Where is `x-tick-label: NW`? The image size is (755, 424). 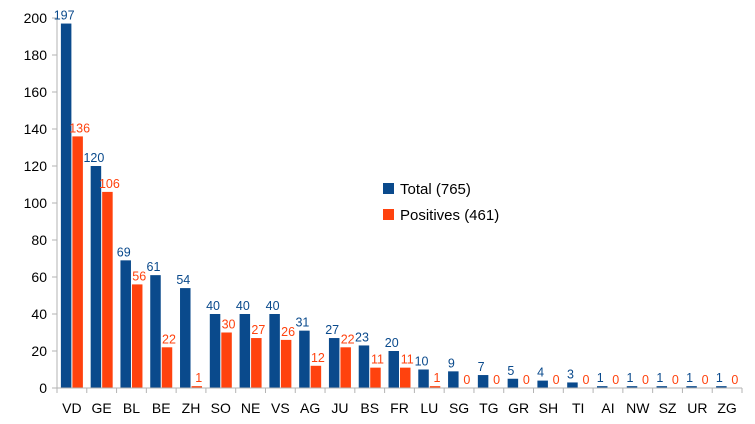 x-tick-label: NW is located at coordinates (638, 408).